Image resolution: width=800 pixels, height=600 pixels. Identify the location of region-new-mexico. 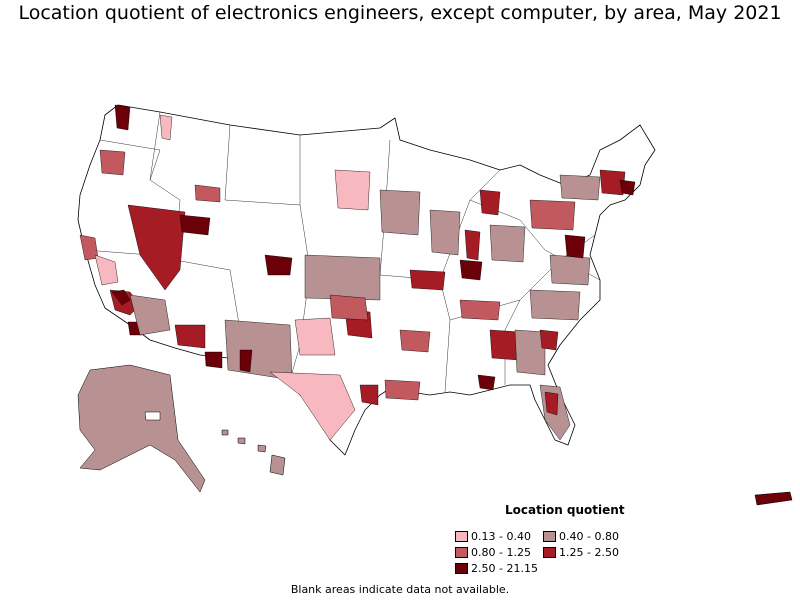
(258, 350).